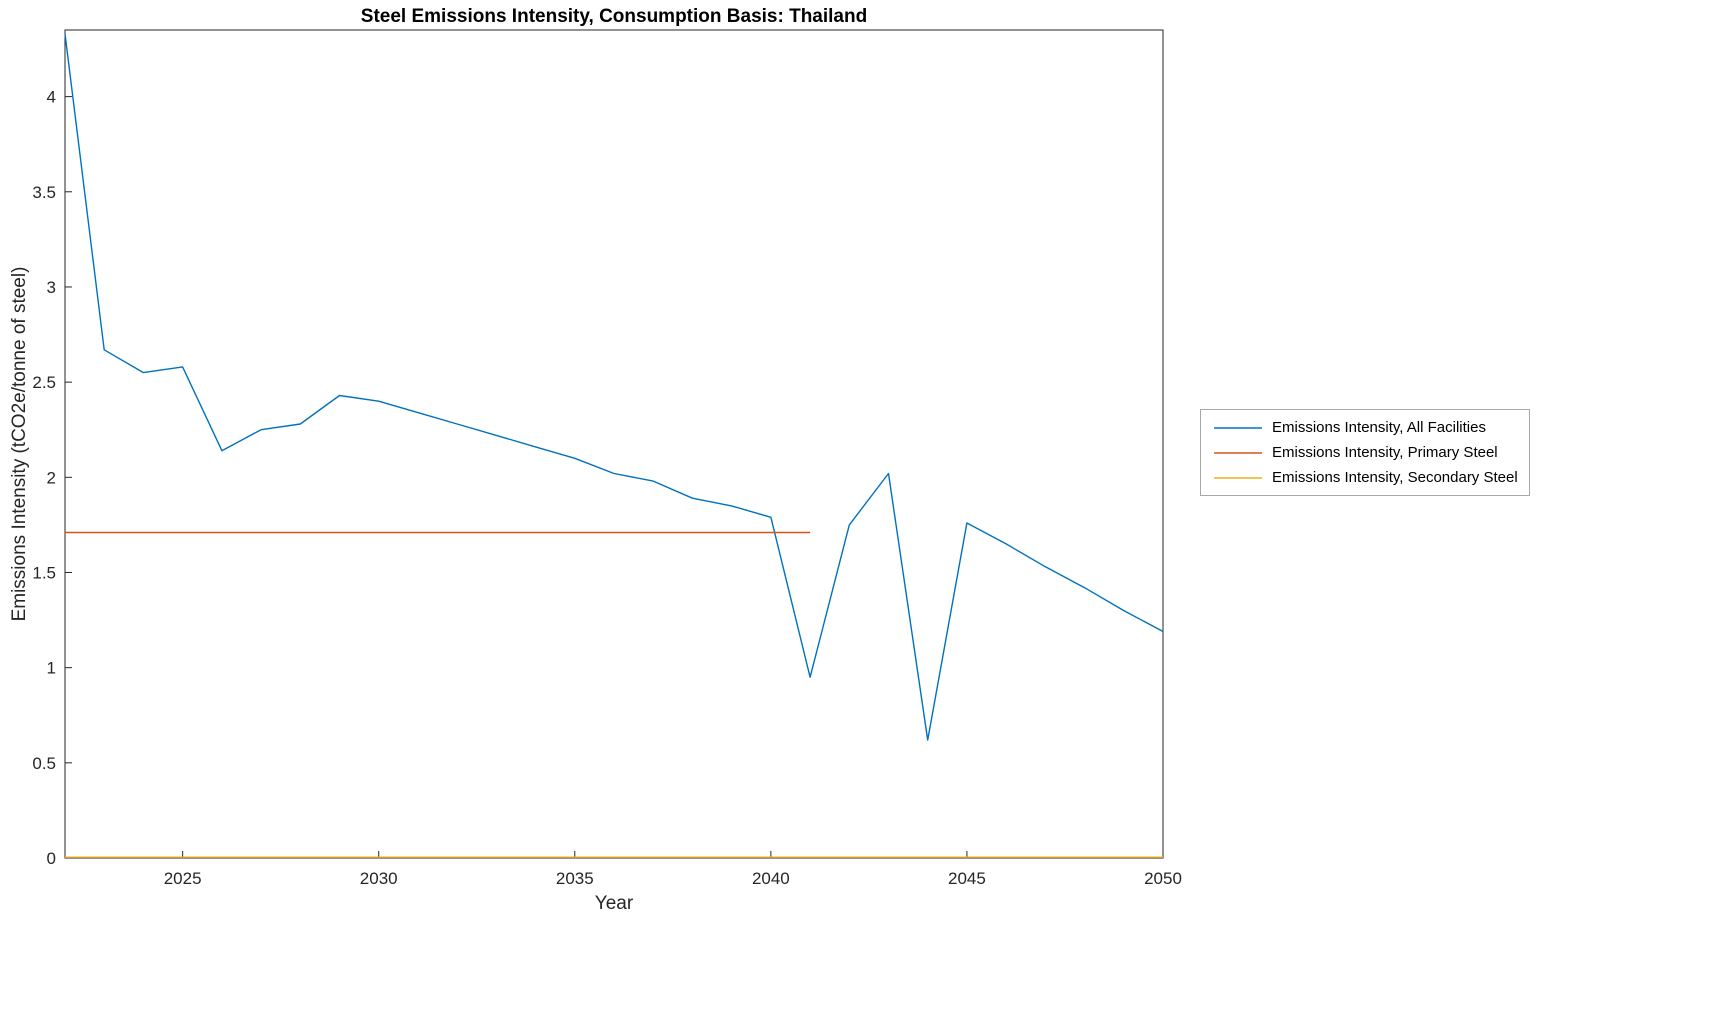 This screenshot has width=1736, height=1021. I want to click on x-tick-label: 2045, so click(967, 878).